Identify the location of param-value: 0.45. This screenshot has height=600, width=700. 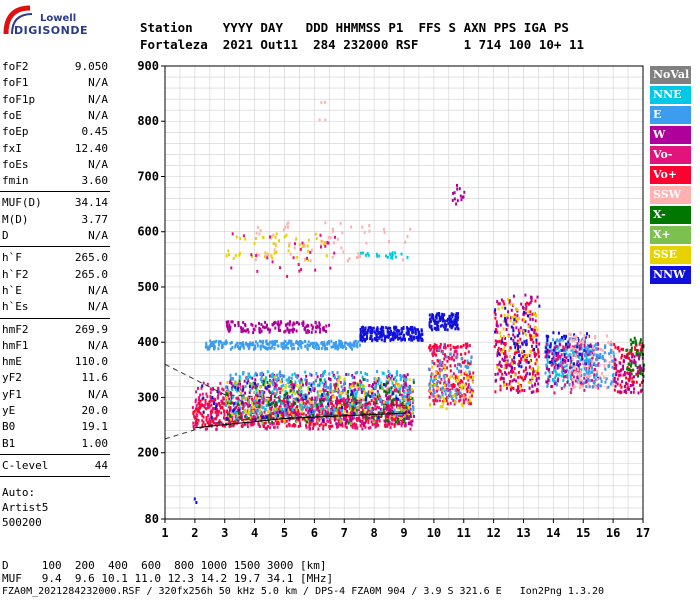
(95, 132).